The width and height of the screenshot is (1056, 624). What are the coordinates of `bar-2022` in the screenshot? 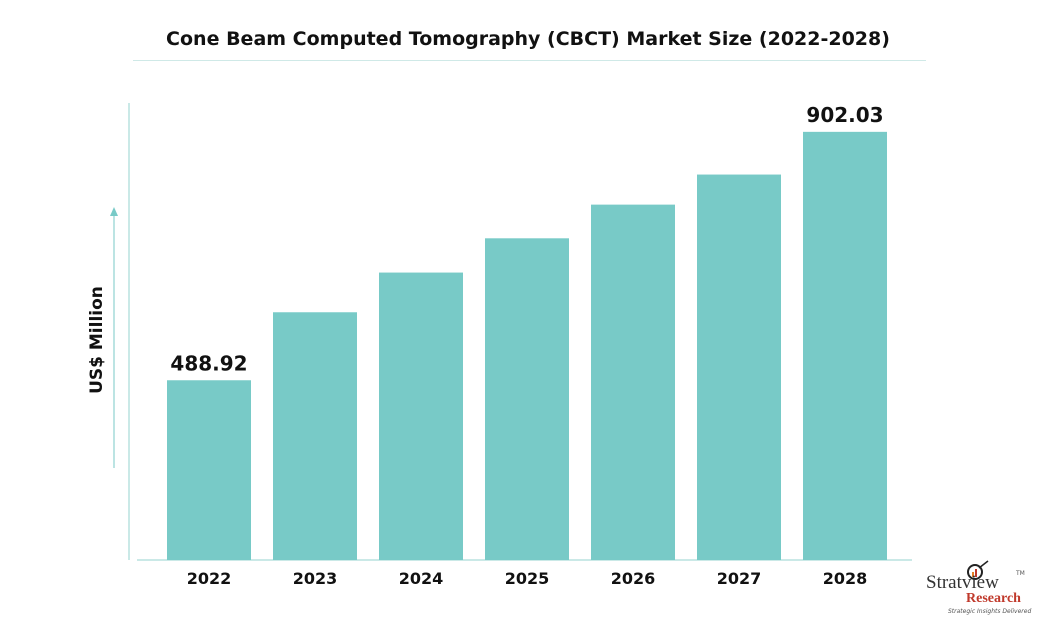 It's located at (209, 470).